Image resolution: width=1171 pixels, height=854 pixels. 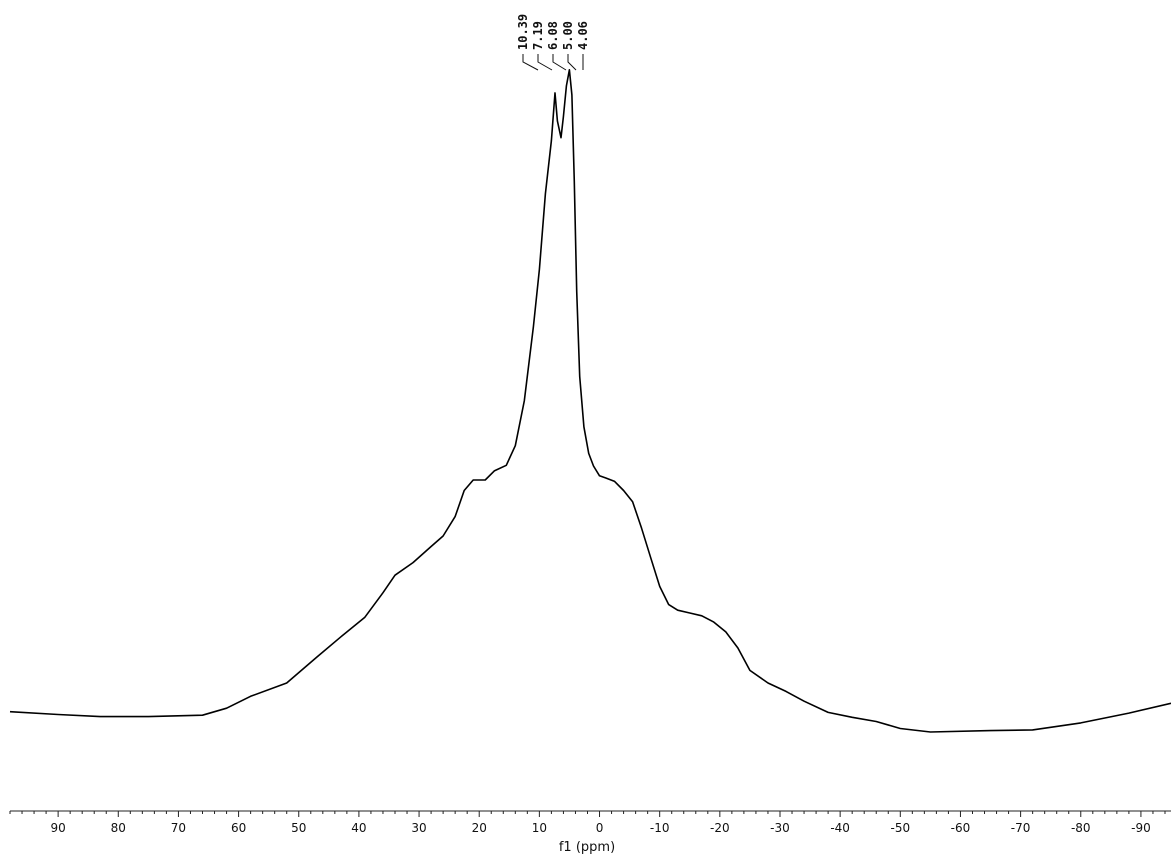 What do you see at coordinates (238, 828) in the screenshot?
I see `x-tick-label: 60` at bounding box center [238, 828].